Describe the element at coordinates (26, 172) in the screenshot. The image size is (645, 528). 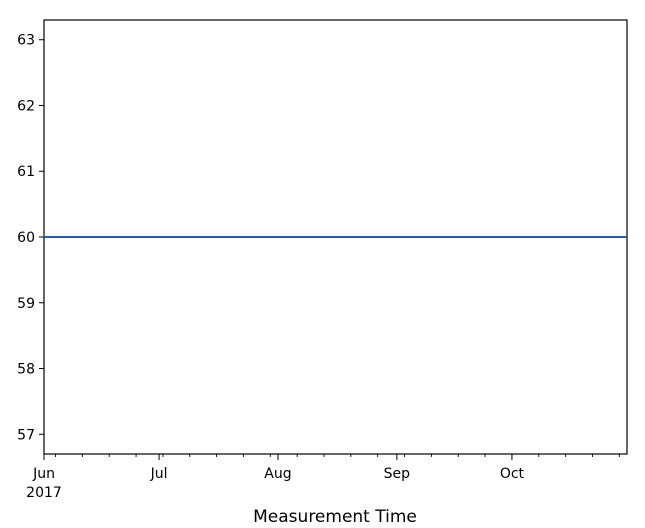
I see `y-tick-label: 61` at that location.